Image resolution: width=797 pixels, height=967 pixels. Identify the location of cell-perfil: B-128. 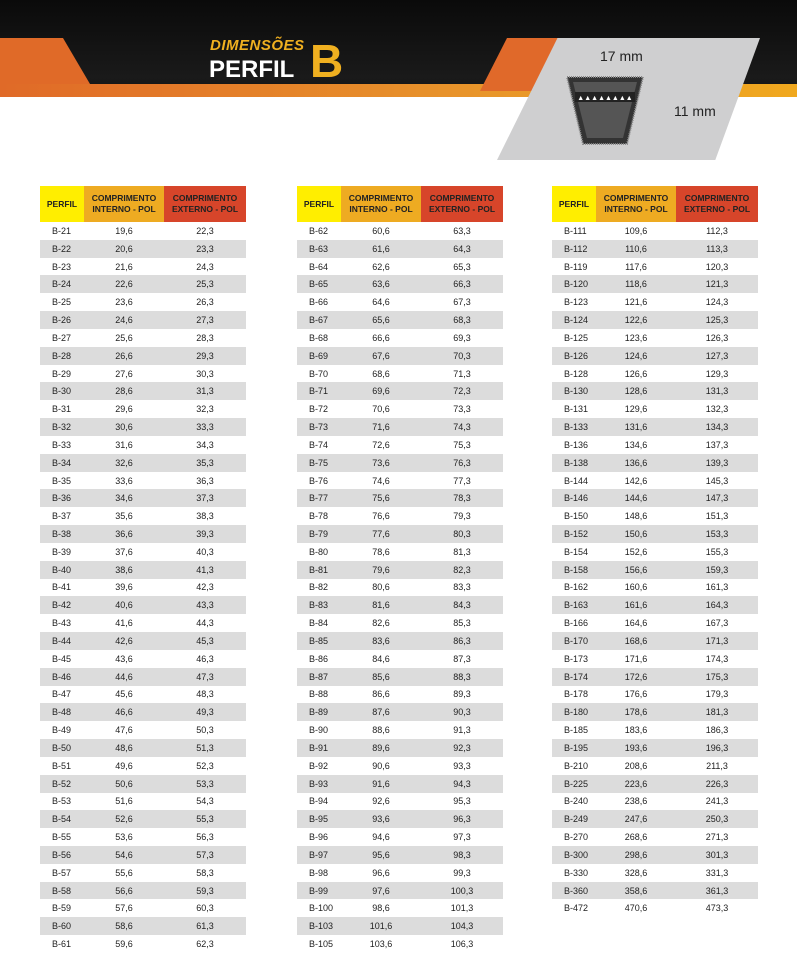
(576, 373).